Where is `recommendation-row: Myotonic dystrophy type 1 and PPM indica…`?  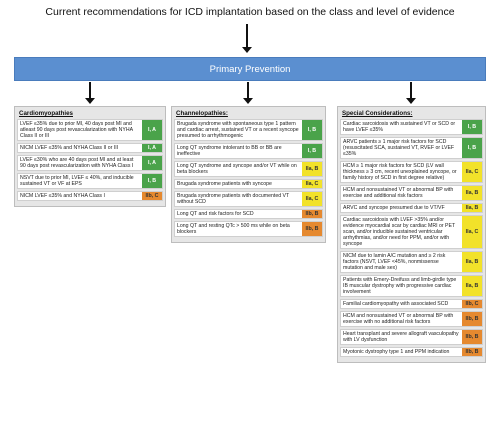 recommendation-row: Myotonic dystrophy type 1 and PPM indica… is located at coordinates (411, 352).